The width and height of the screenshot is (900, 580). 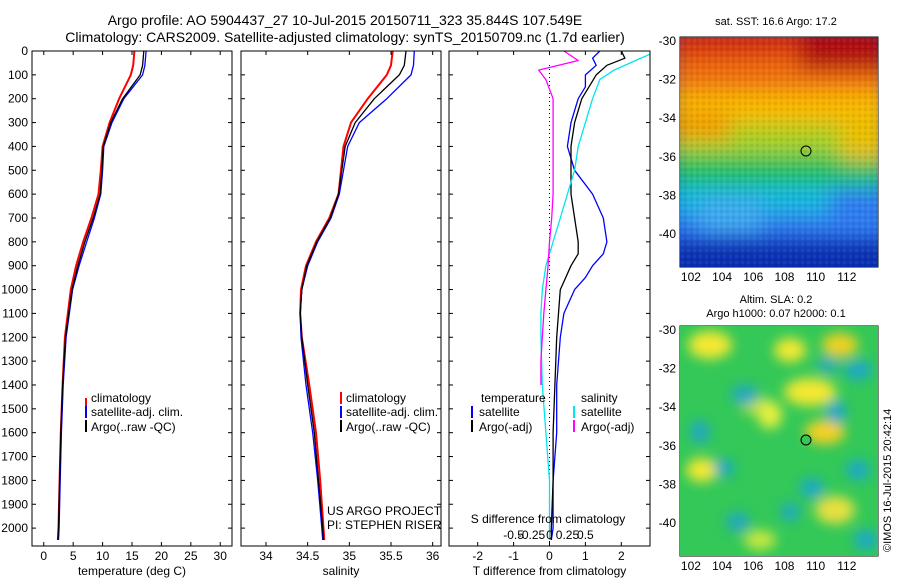 What do you see at coordinates (18, 194) in the screenshot?
I see `y-tick-label: 600` at bounding box center [18, 194].